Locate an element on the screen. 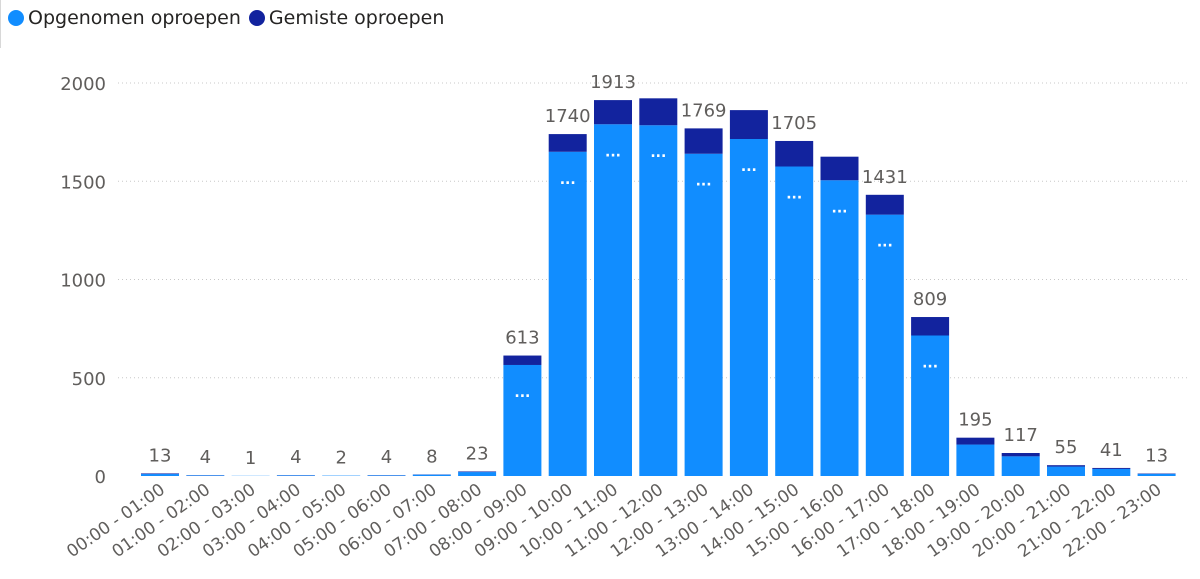  data-label-total: 1705 is located at coordinates (794, 123).